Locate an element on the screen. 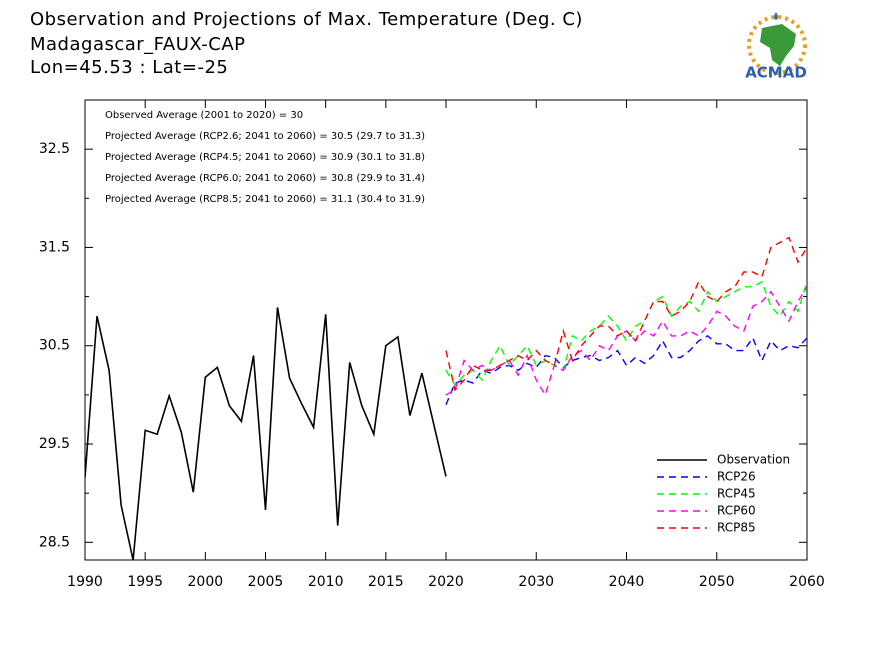  legend-label: RCP45 is located at coordinates (736, 494).